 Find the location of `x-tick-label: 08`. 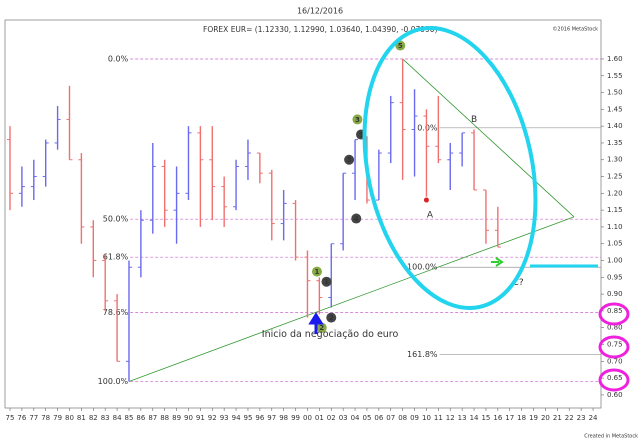

x-tick-label: 08 is located at coordinates (402, 418).